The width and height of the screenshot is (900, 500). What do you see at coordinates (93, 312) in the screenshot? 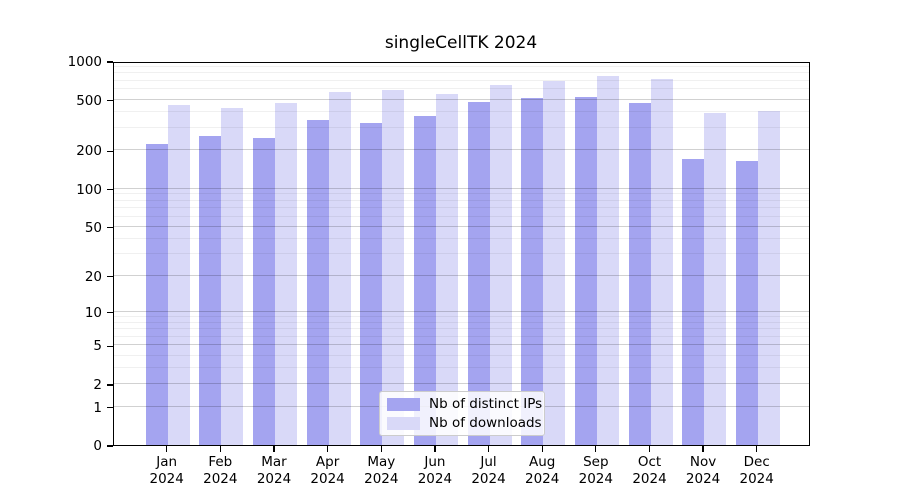
I see `y-tick-label: 10` at bounding box center [93, 312].